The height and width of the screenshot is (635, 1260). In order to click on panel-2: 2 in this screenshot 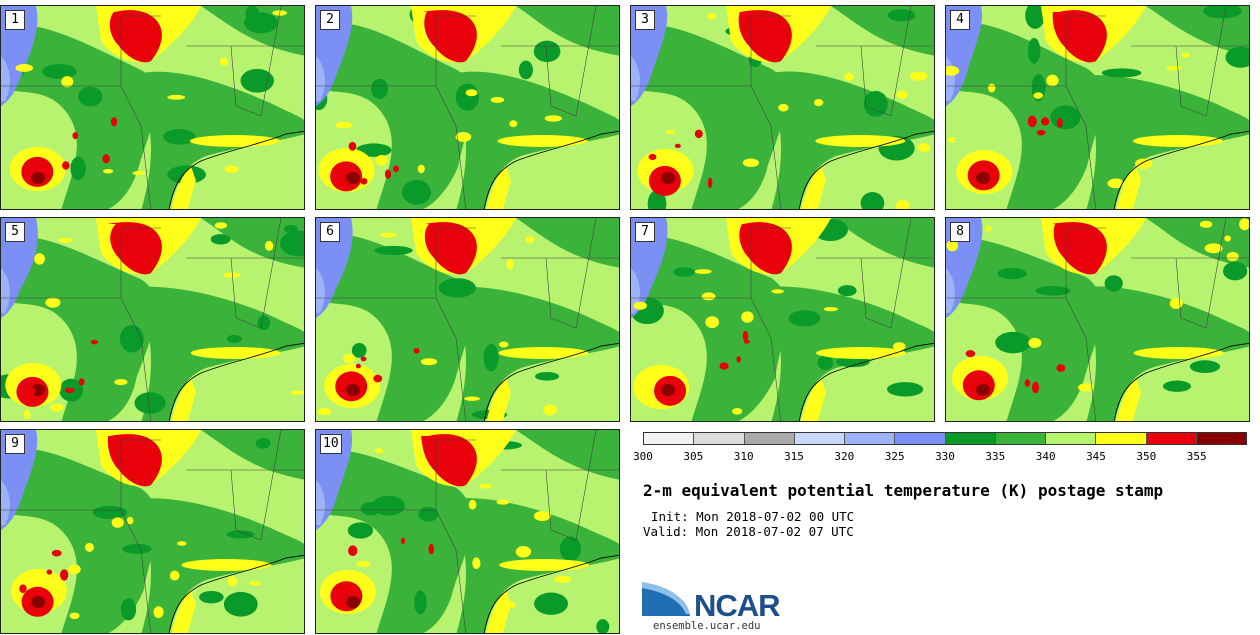, I will do `click(467, 107)`.